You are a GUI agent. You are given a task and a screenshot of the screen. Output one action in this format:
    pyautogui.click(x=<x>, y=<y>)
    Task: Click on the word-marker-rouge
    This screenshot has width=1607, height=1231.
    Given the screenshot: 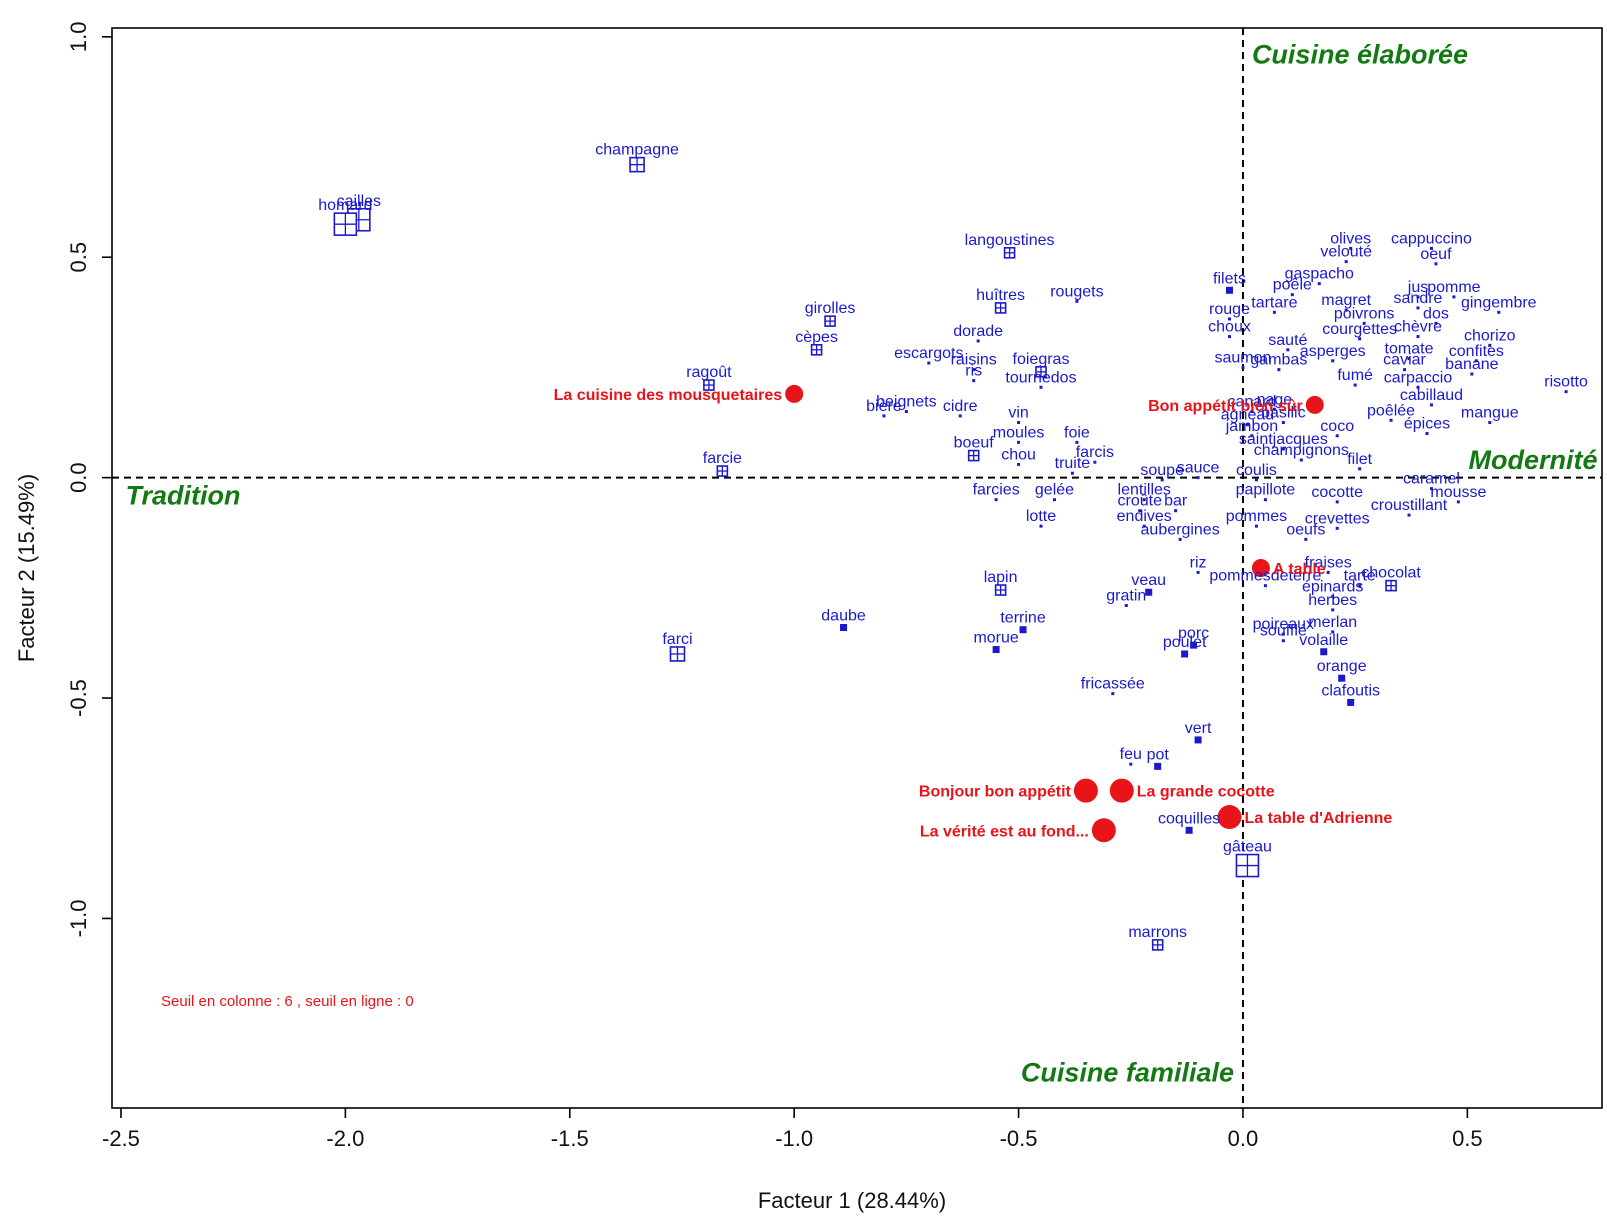 What is the action you would take?
    pyautogui.click(x=1229, y=319)
    